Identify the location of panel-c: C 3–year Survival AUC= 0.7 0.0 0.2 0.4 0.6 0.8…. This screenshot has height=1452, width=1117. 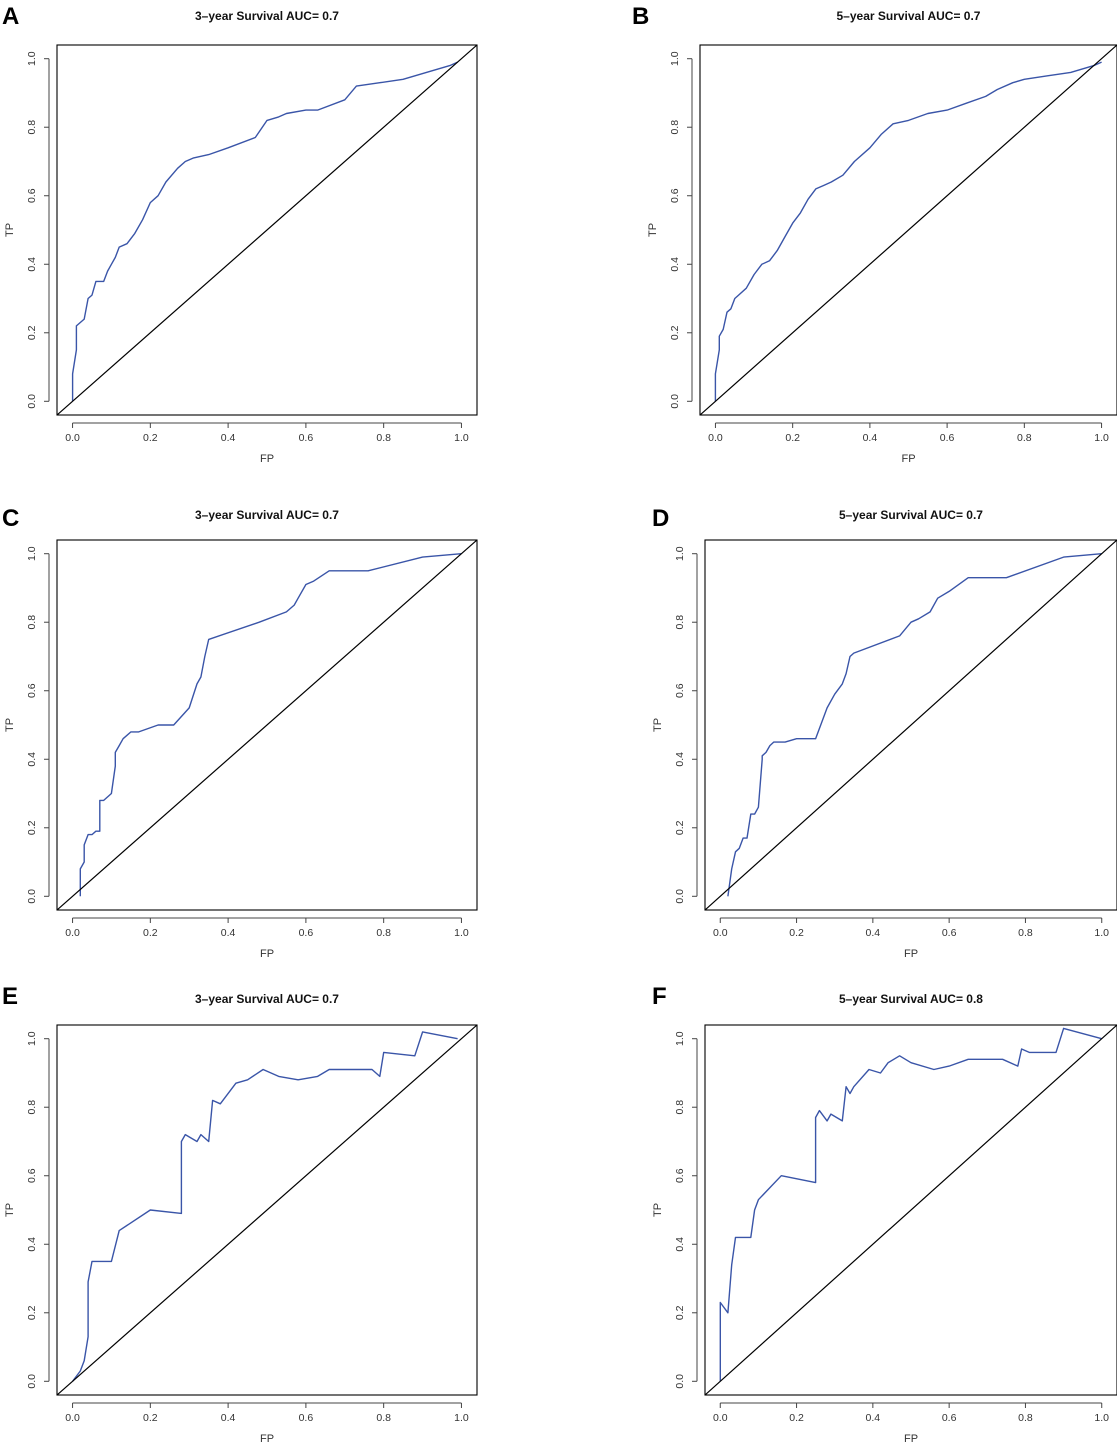
(240, 732).